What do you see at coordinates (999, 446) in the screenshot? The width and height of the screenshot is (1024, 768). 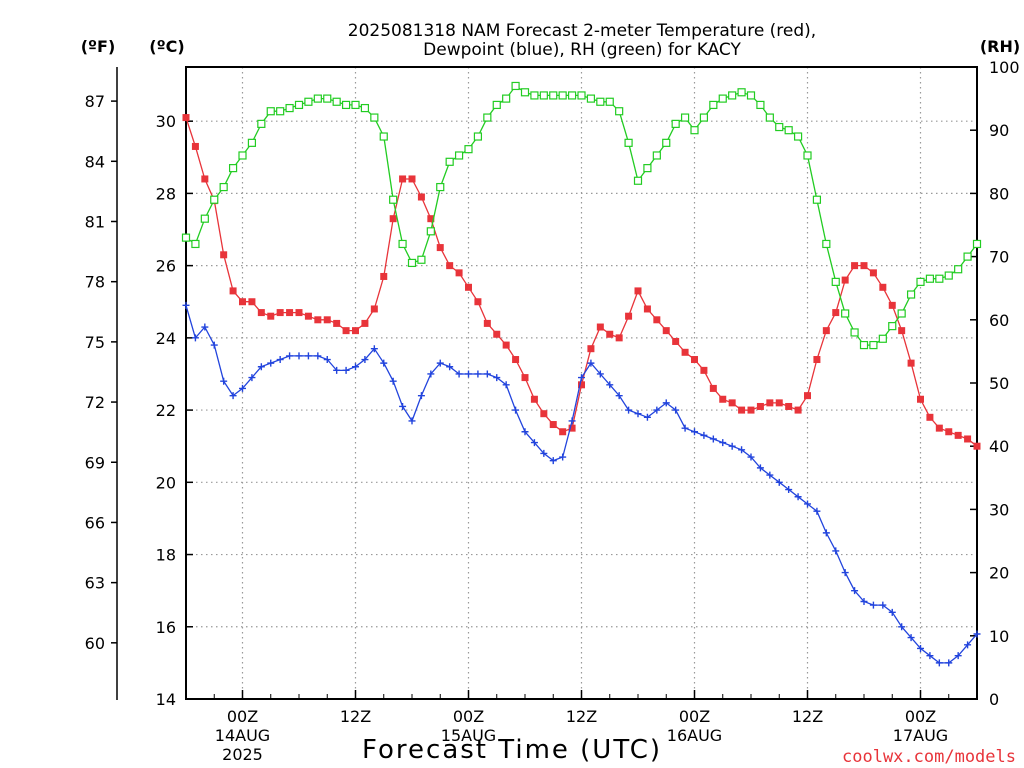 I see `rh-tick-label: 40` at bounding box center [999, 446].